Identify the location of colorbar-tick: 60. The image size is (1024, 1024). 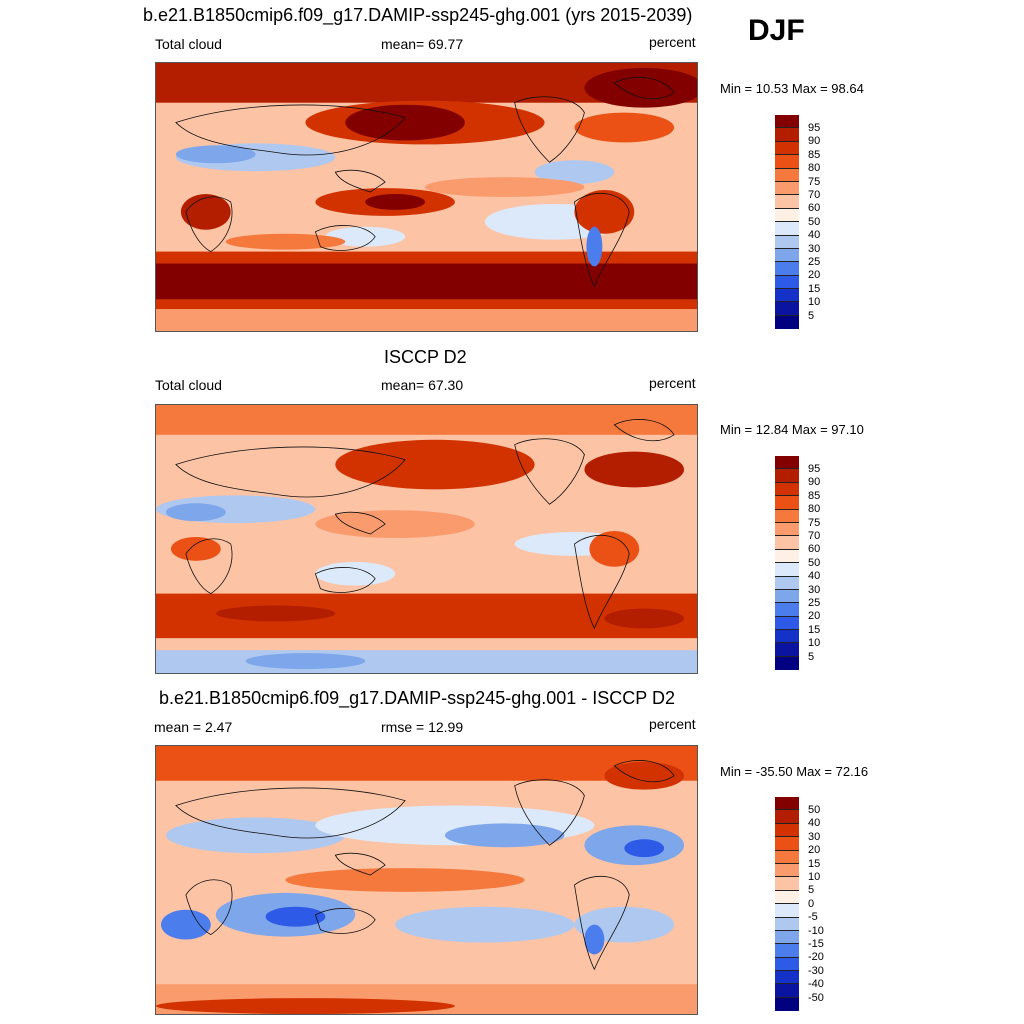
(814, 208).